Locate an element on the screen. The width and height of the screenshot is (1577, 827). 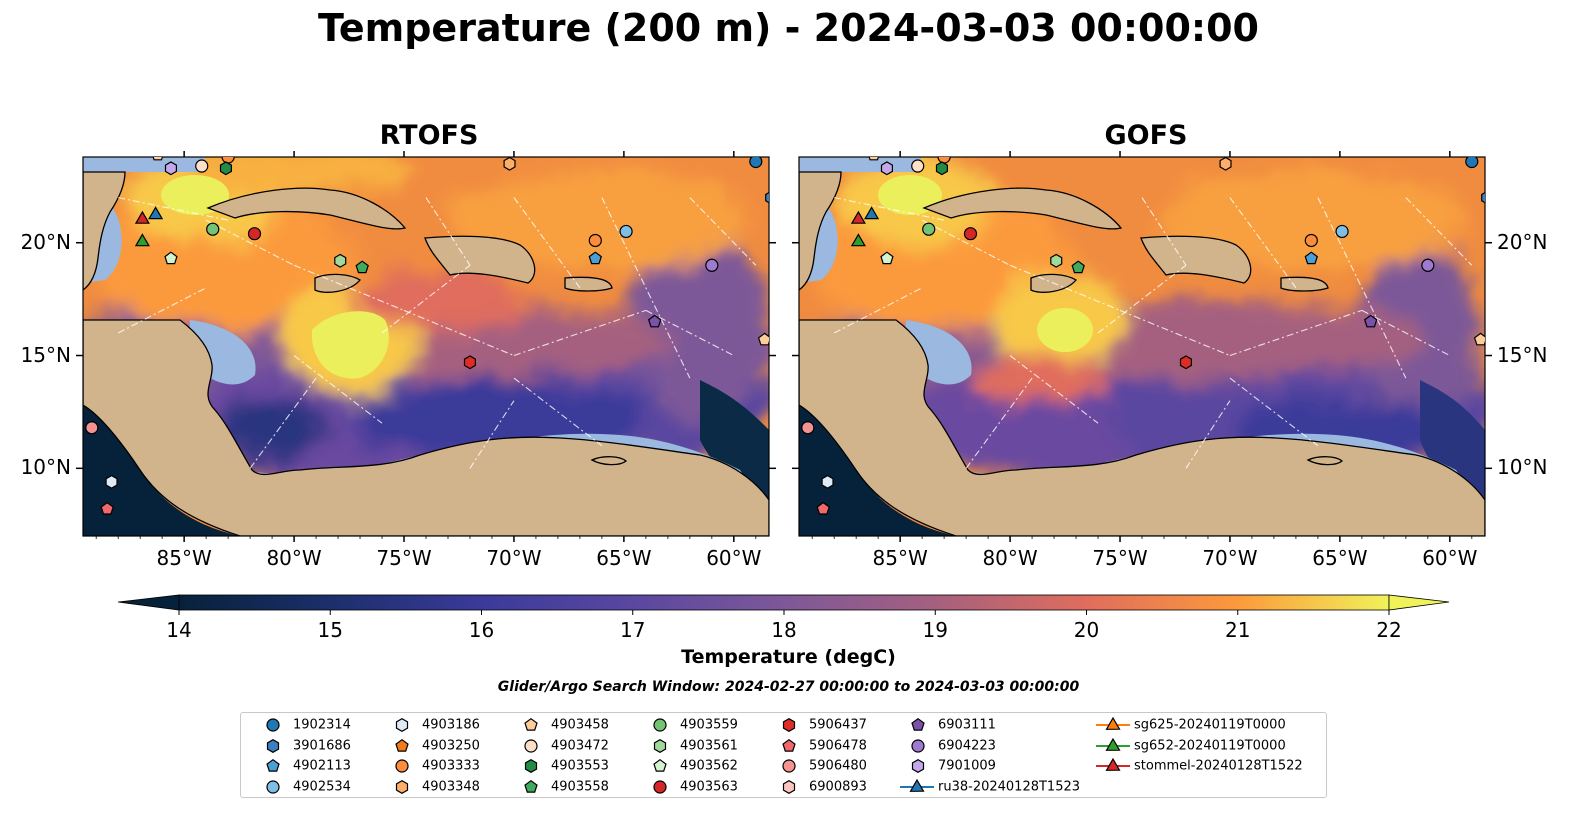
y-tick-label-right: 10°N is located at coordinates (1522, 467).